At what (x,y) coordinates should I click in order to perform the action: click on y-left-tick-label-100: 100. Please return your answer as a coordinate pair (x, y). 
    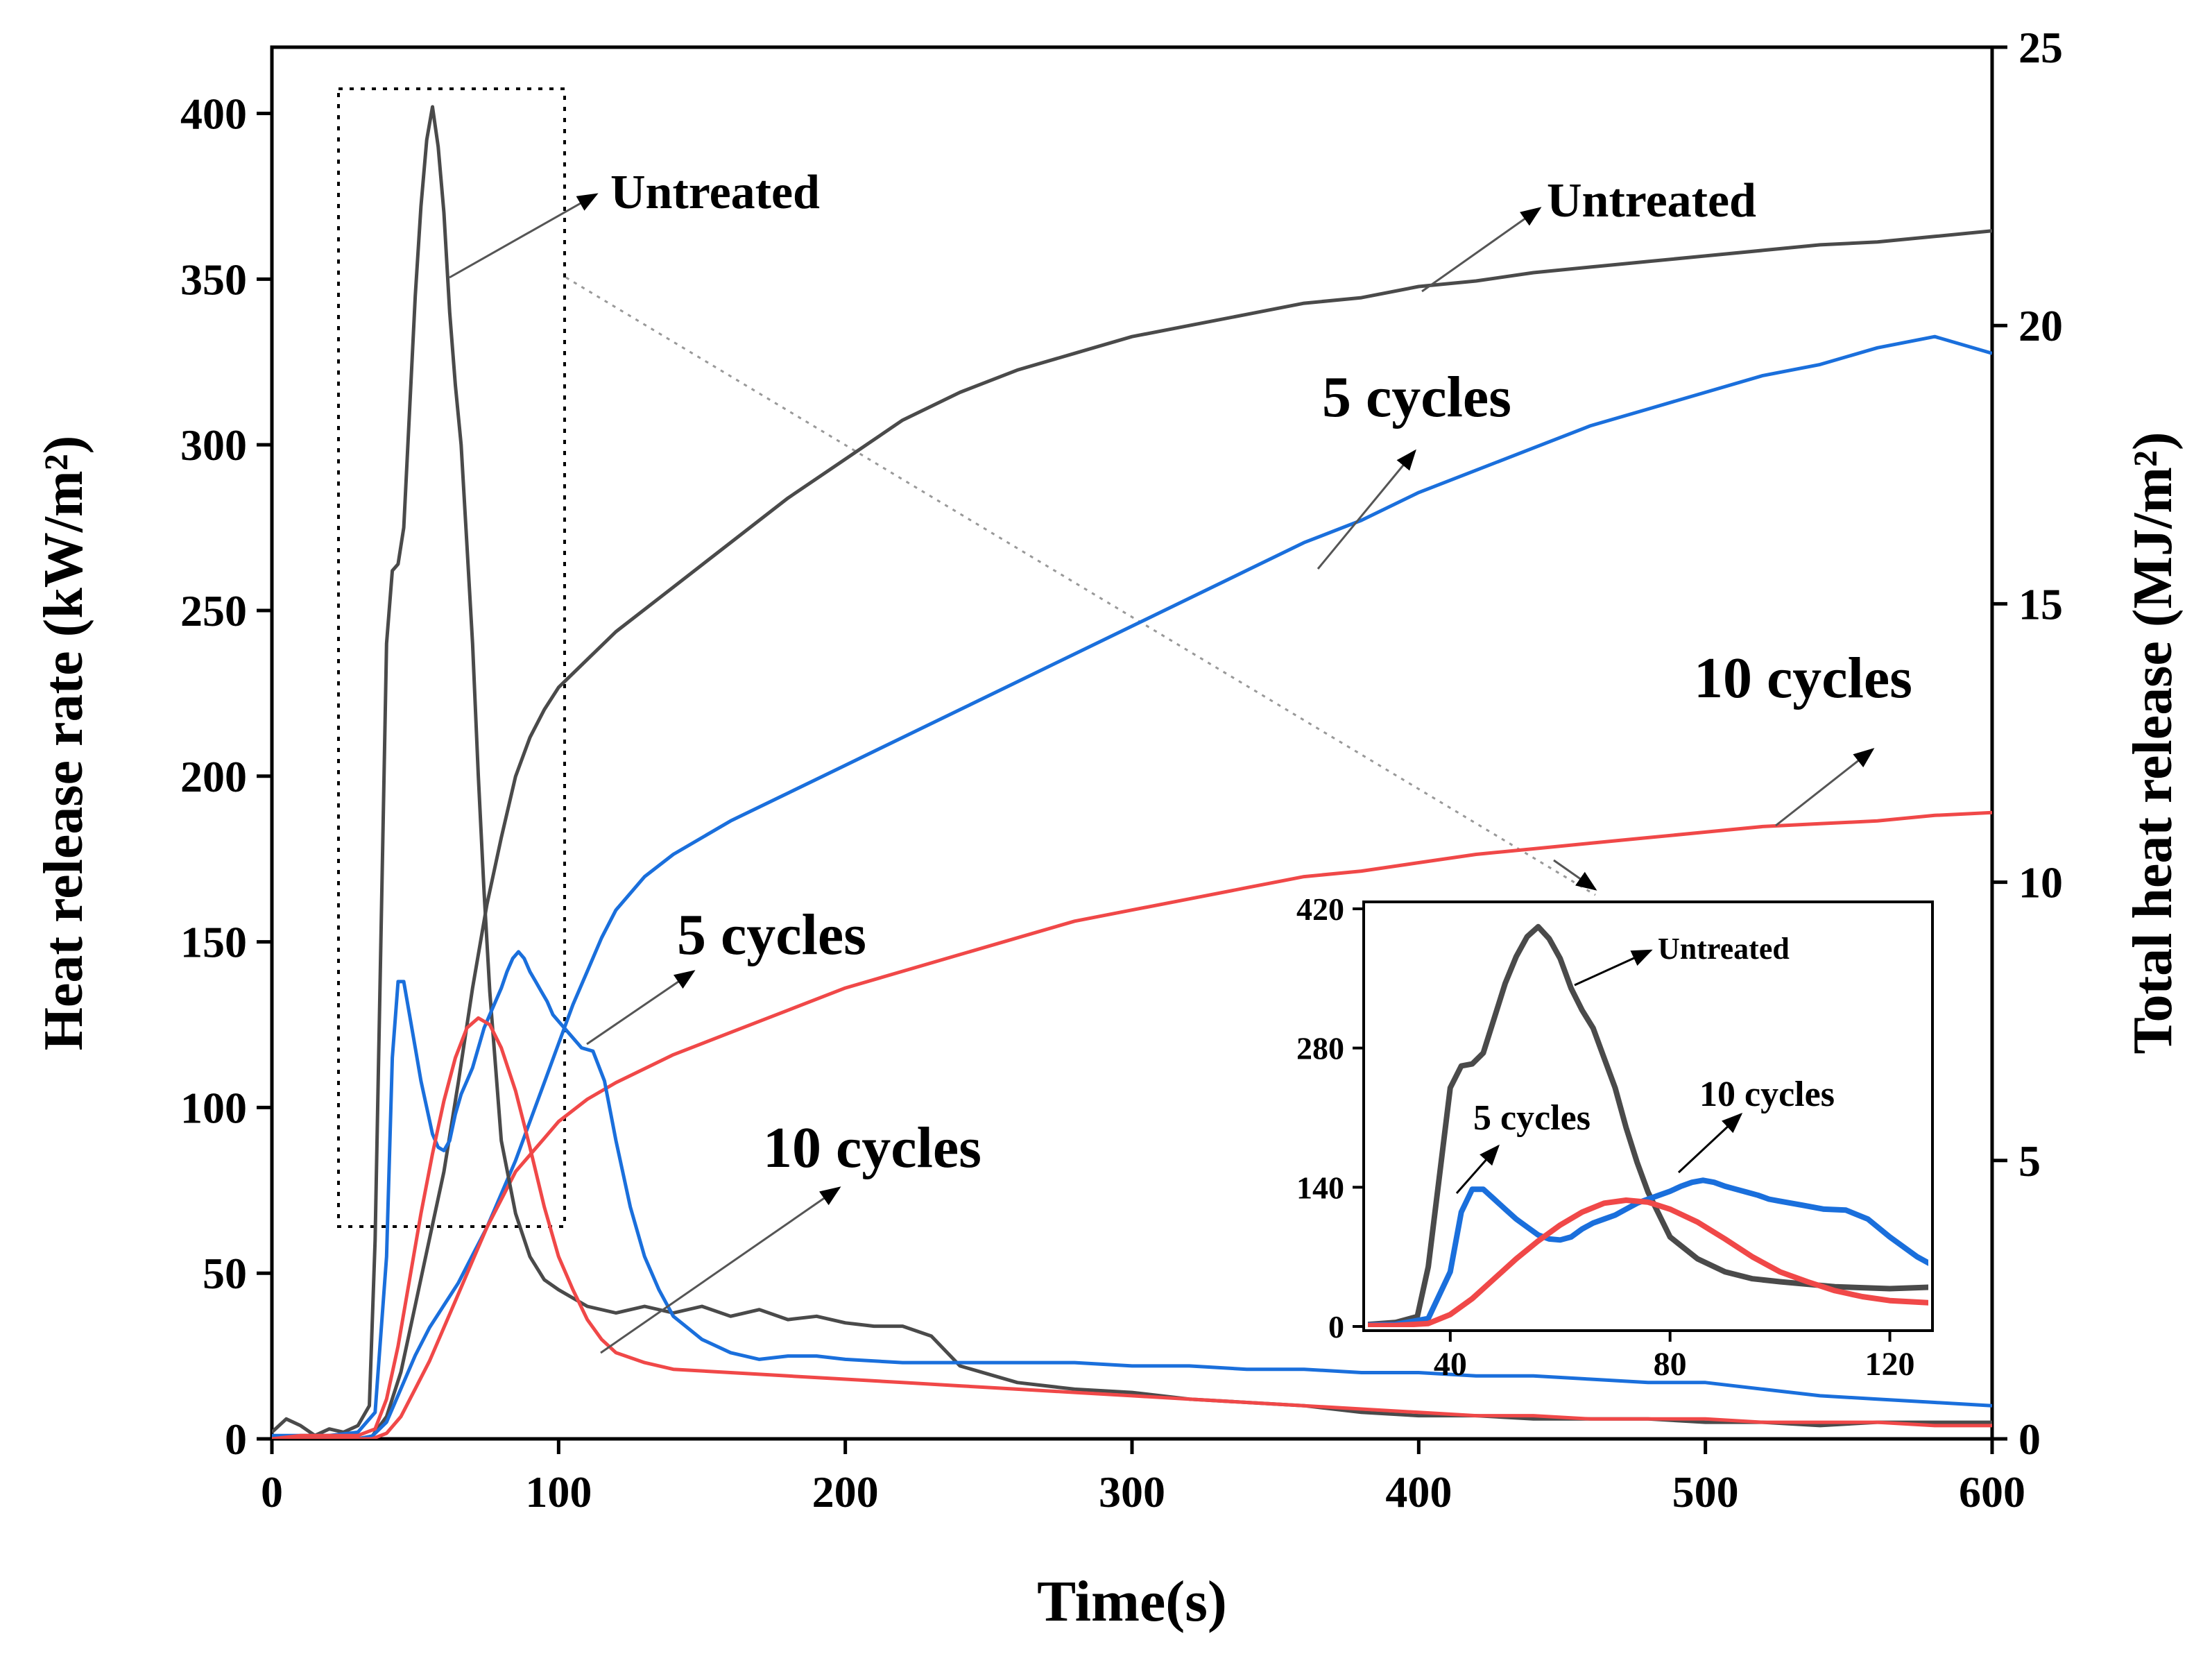
    Looking at the image, I should click on (213, 1108).